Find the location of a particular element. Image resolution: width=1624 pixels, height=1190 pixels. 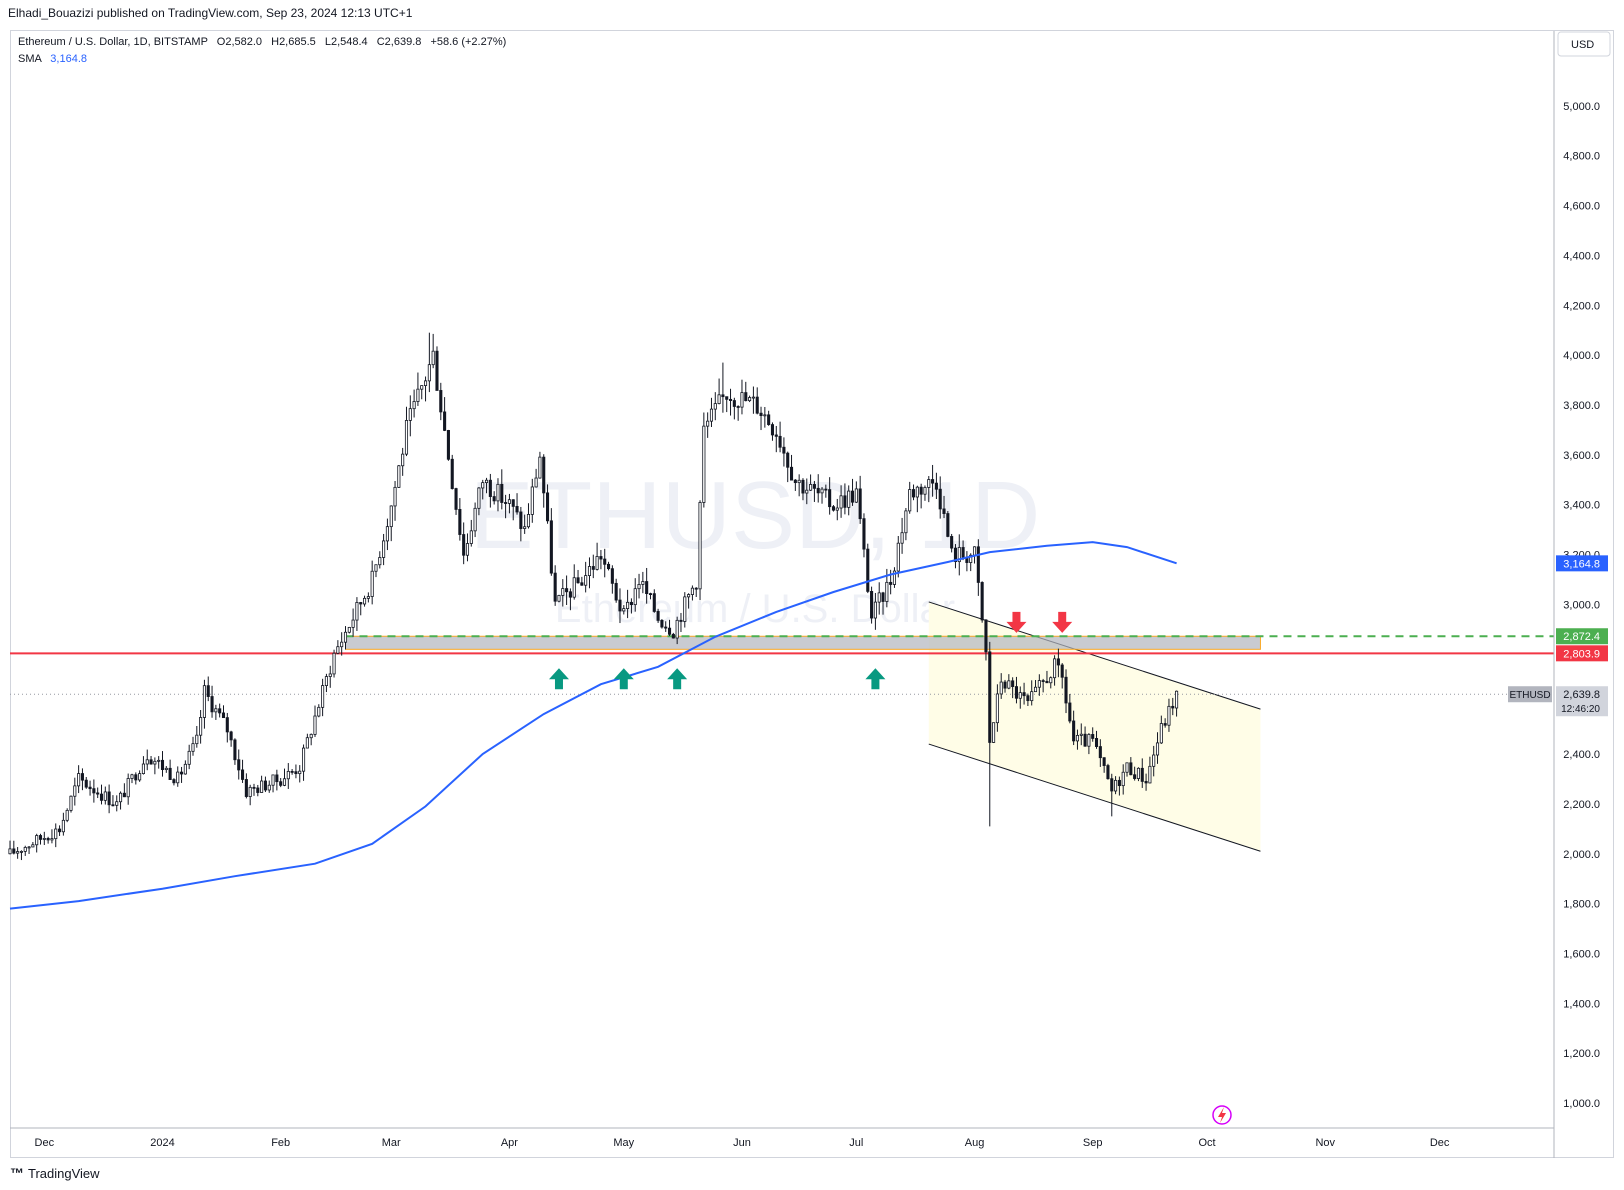

levels-group is located at coordinates (782, 665).